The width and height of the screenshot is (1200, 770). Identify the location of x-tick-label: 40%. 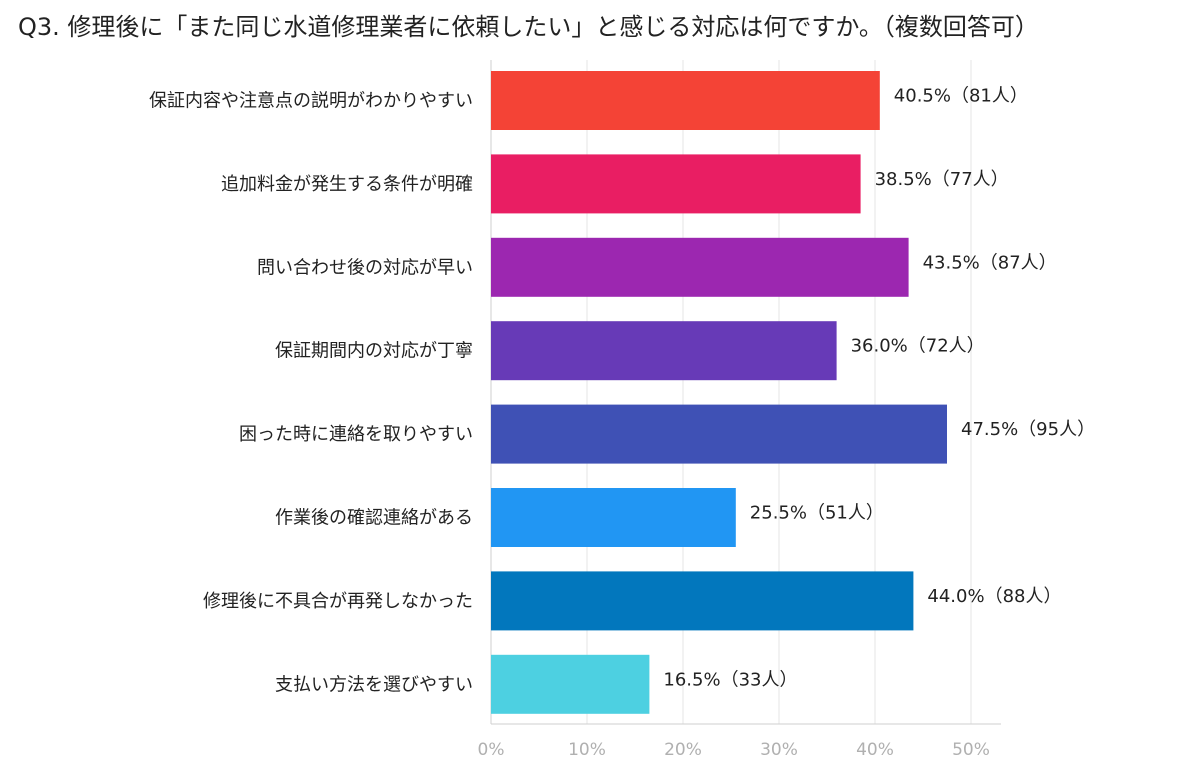
(875, 750).